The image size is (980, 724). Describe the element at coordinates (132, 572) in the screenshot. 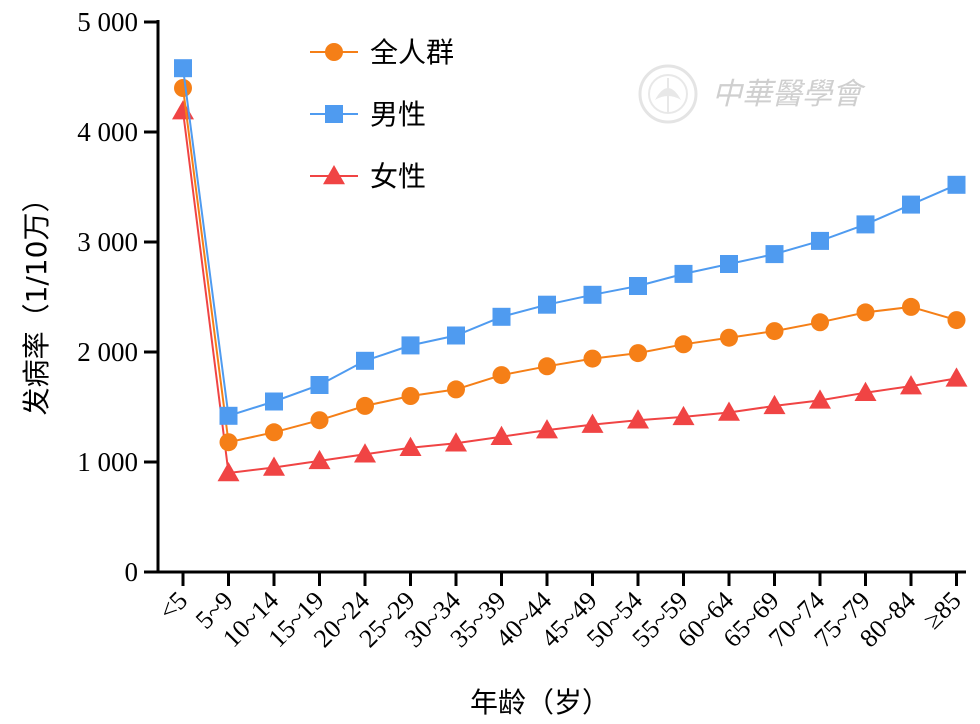

I see `y-tick-label: 0` at that location.